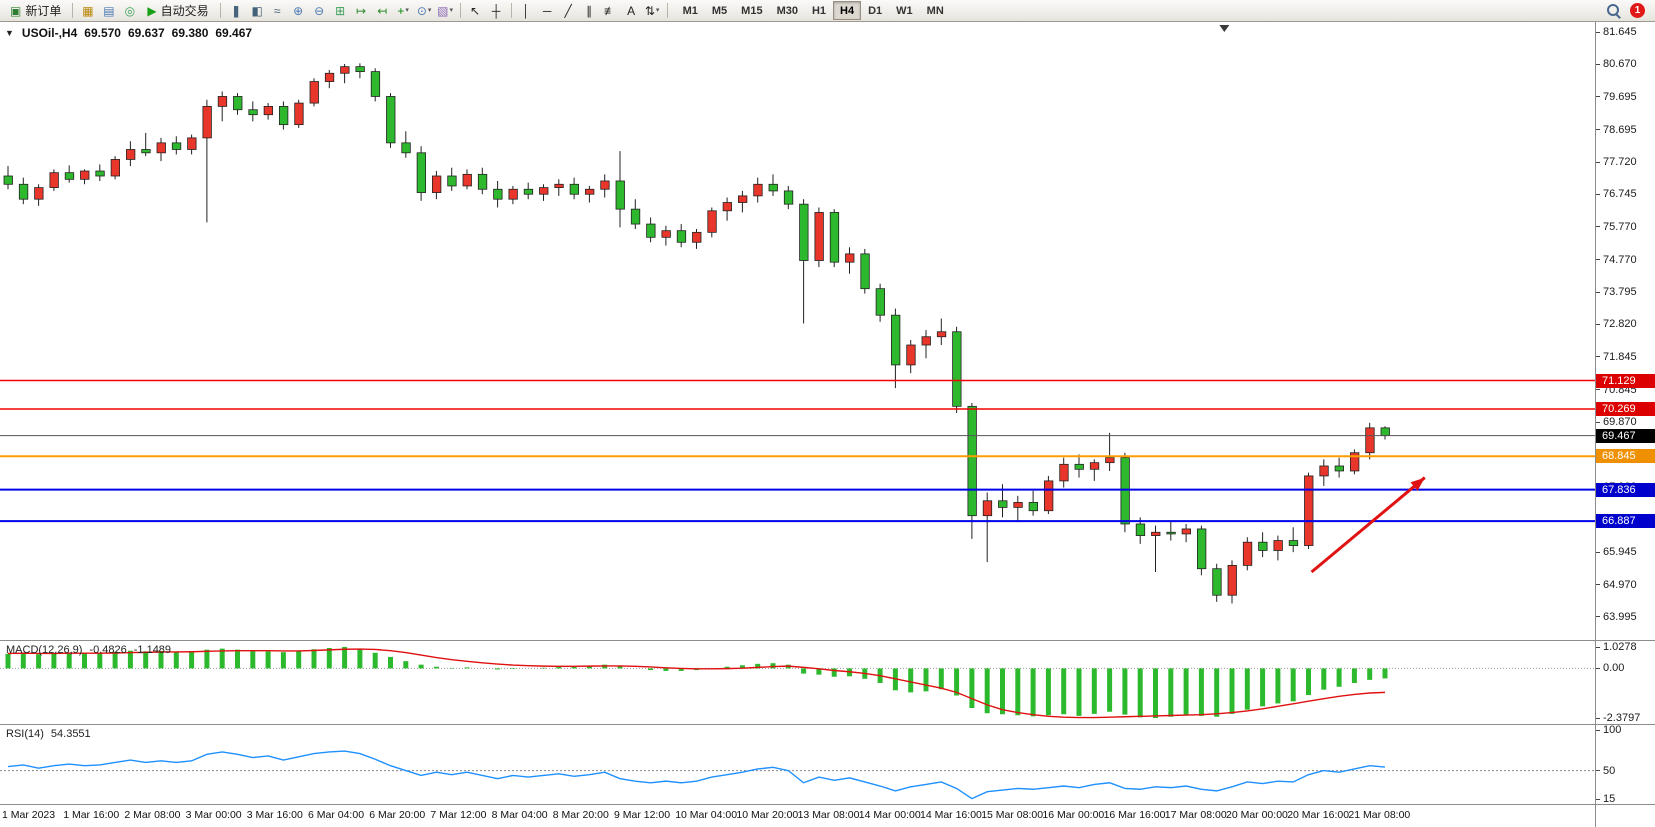 The width and height of the screenshot is (1655, 827). Describe the element at coordinates (1616, 292) in the screenshot. I see `scale-tick-label: 73.795` at that location.